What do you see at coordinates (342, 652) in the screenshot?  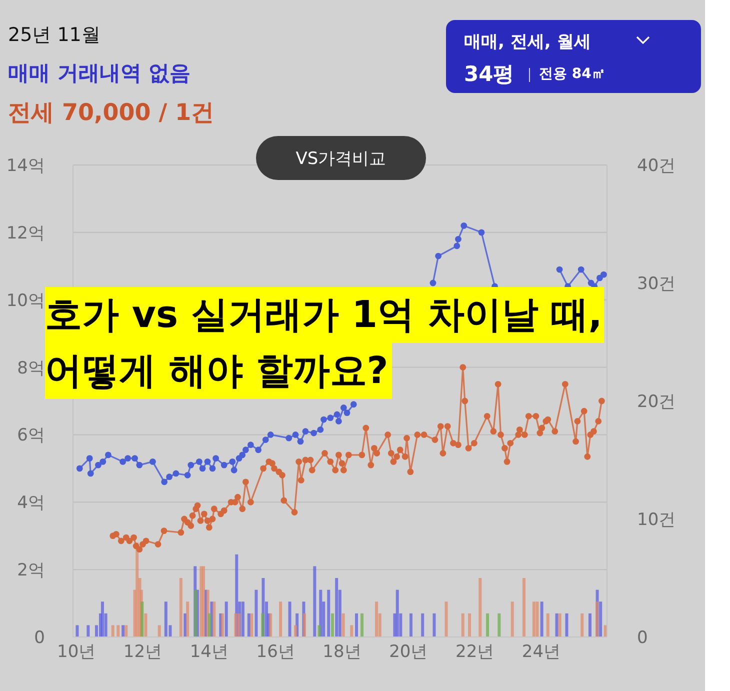 I see `x-tick-label: 18년` at bounding box center [342, 652].